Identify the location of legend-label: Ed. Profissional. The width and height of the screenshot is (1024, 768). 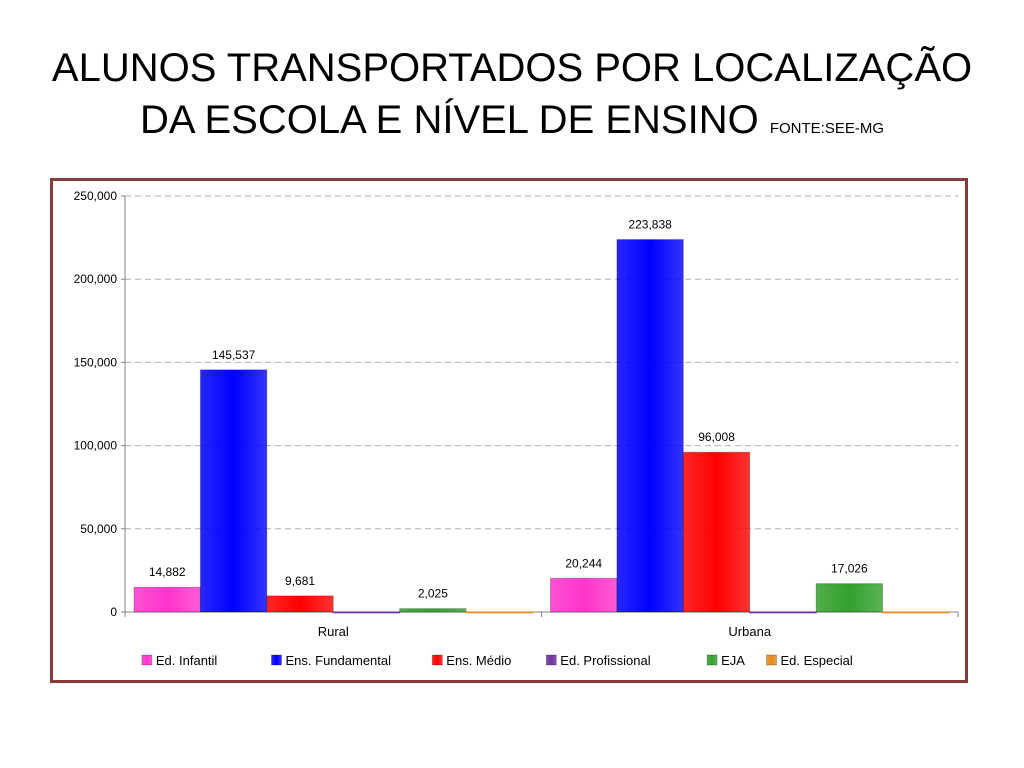
(605, 660).